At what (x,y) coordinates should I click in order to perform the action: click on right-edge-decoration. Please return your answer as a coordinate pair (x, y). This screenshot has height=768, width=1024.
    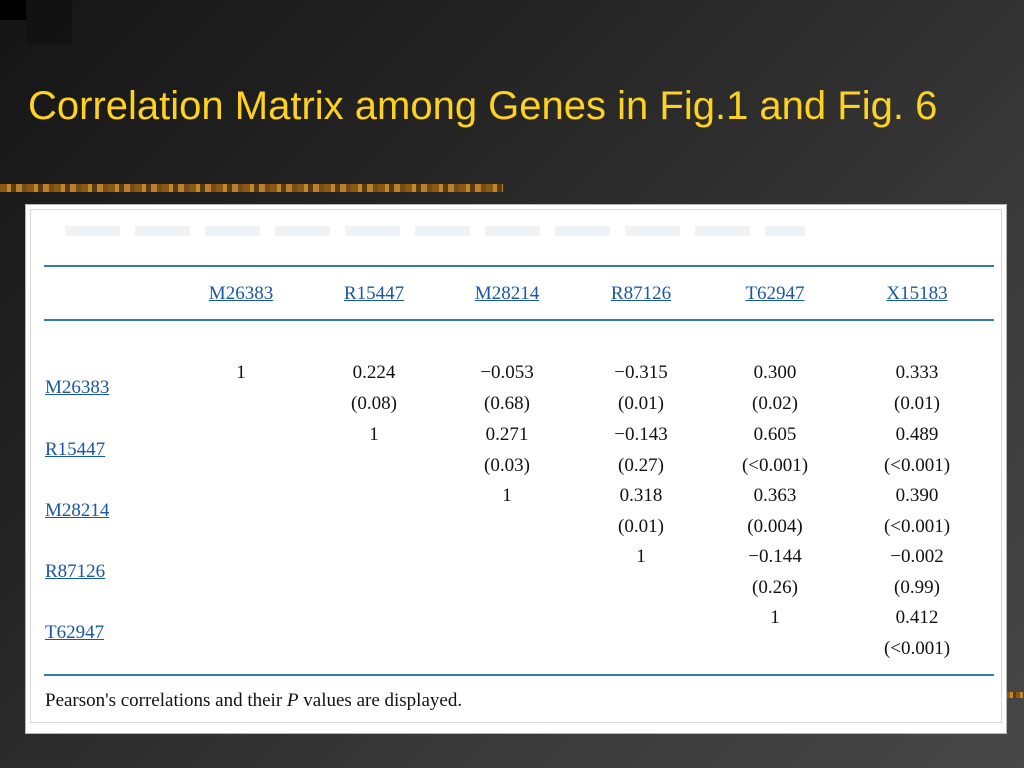
    Looking at the image, I should click on (1015, 695).